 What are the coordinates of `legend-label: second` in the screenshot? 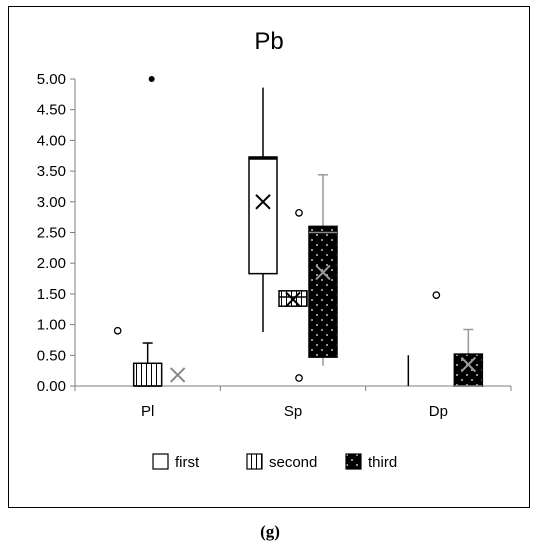 It's located at (293, 462).